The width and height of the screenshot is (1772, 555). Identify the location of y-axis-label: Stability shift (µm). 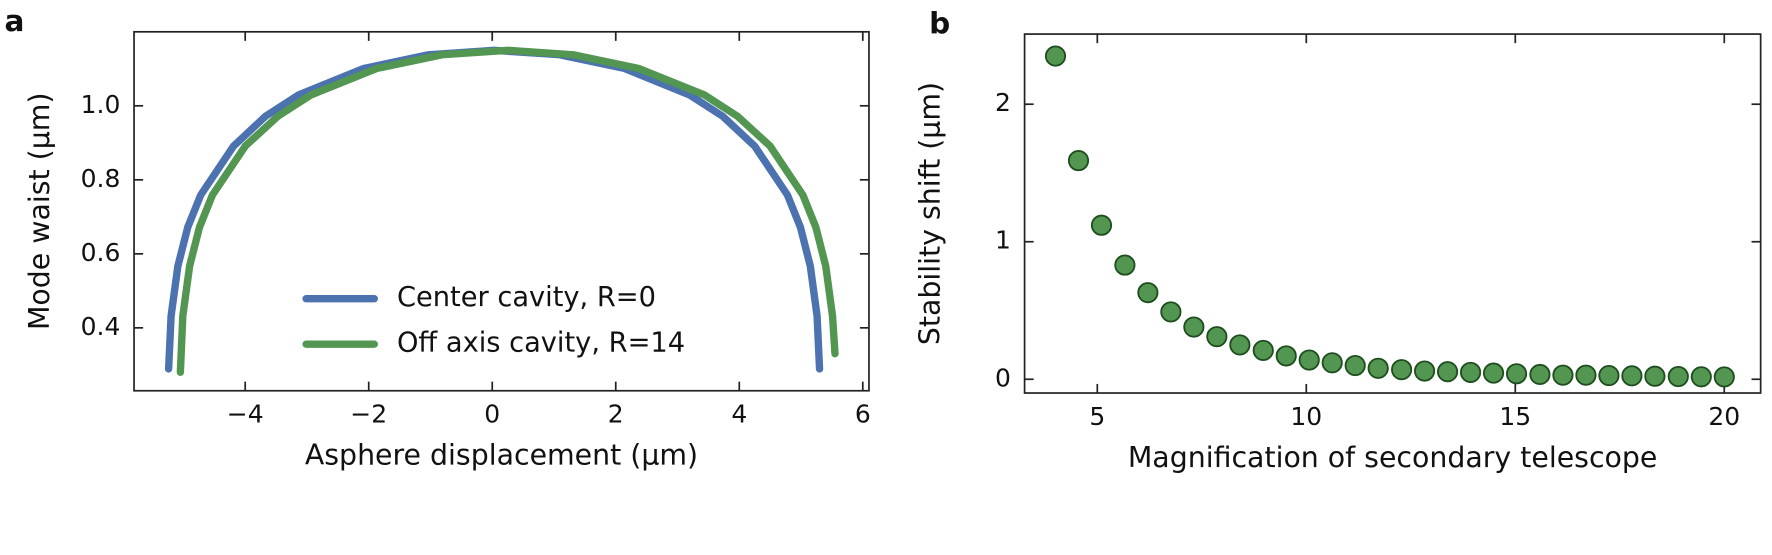
(929, 213).